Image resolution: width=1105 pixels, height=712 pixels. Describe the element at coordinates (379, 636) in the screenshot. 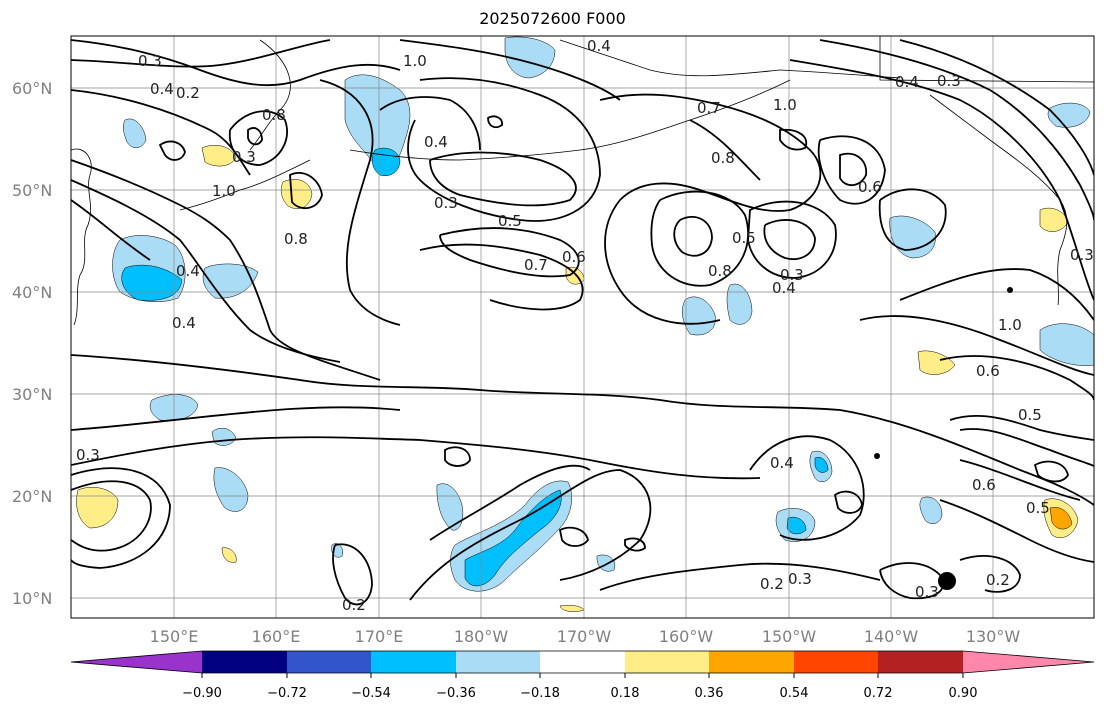

I see `lon-label: 170°E` at that location.